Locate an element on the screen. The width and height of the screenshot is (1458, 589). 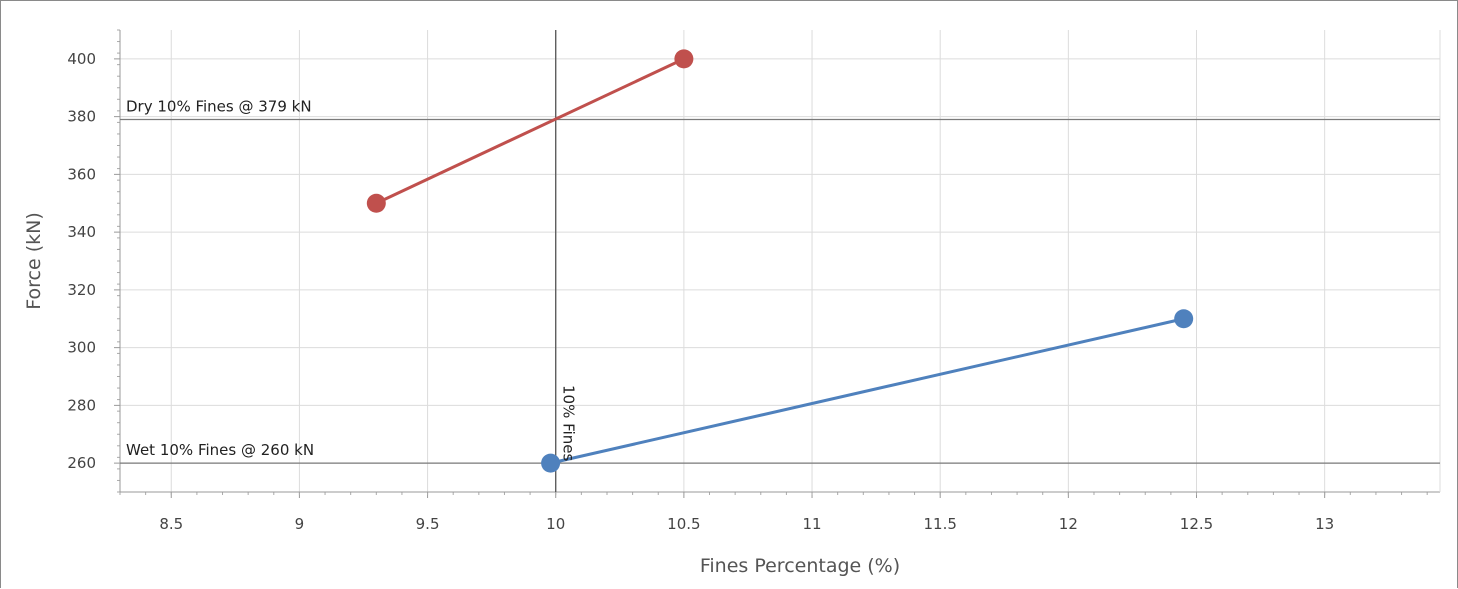
x-tick-label: 10 is located at coordinates (555, 524).